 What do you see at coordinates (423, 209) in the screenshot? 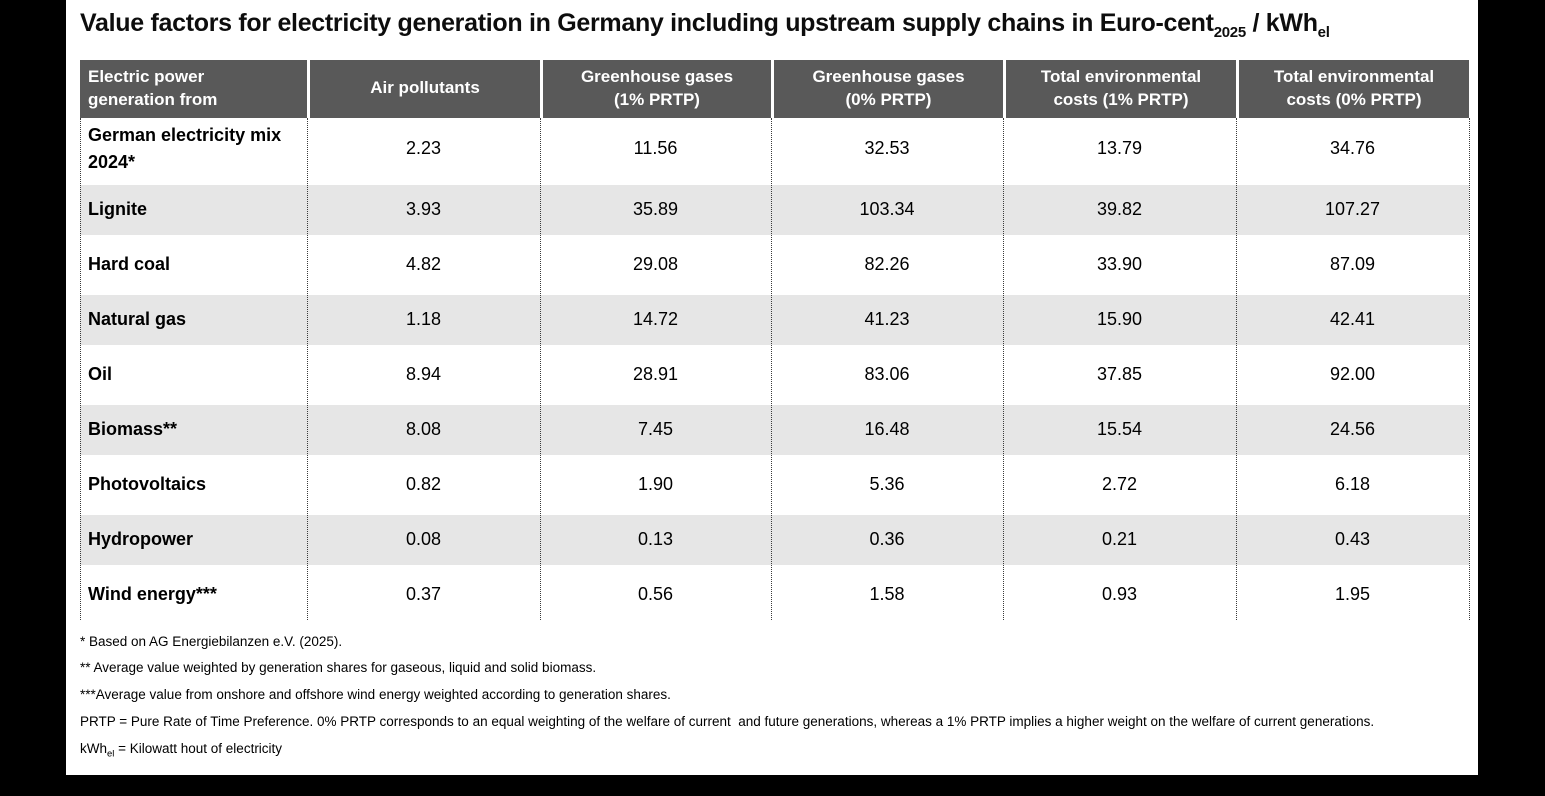
I see `value-cell: 3.93` at bounding box center [423, 209].